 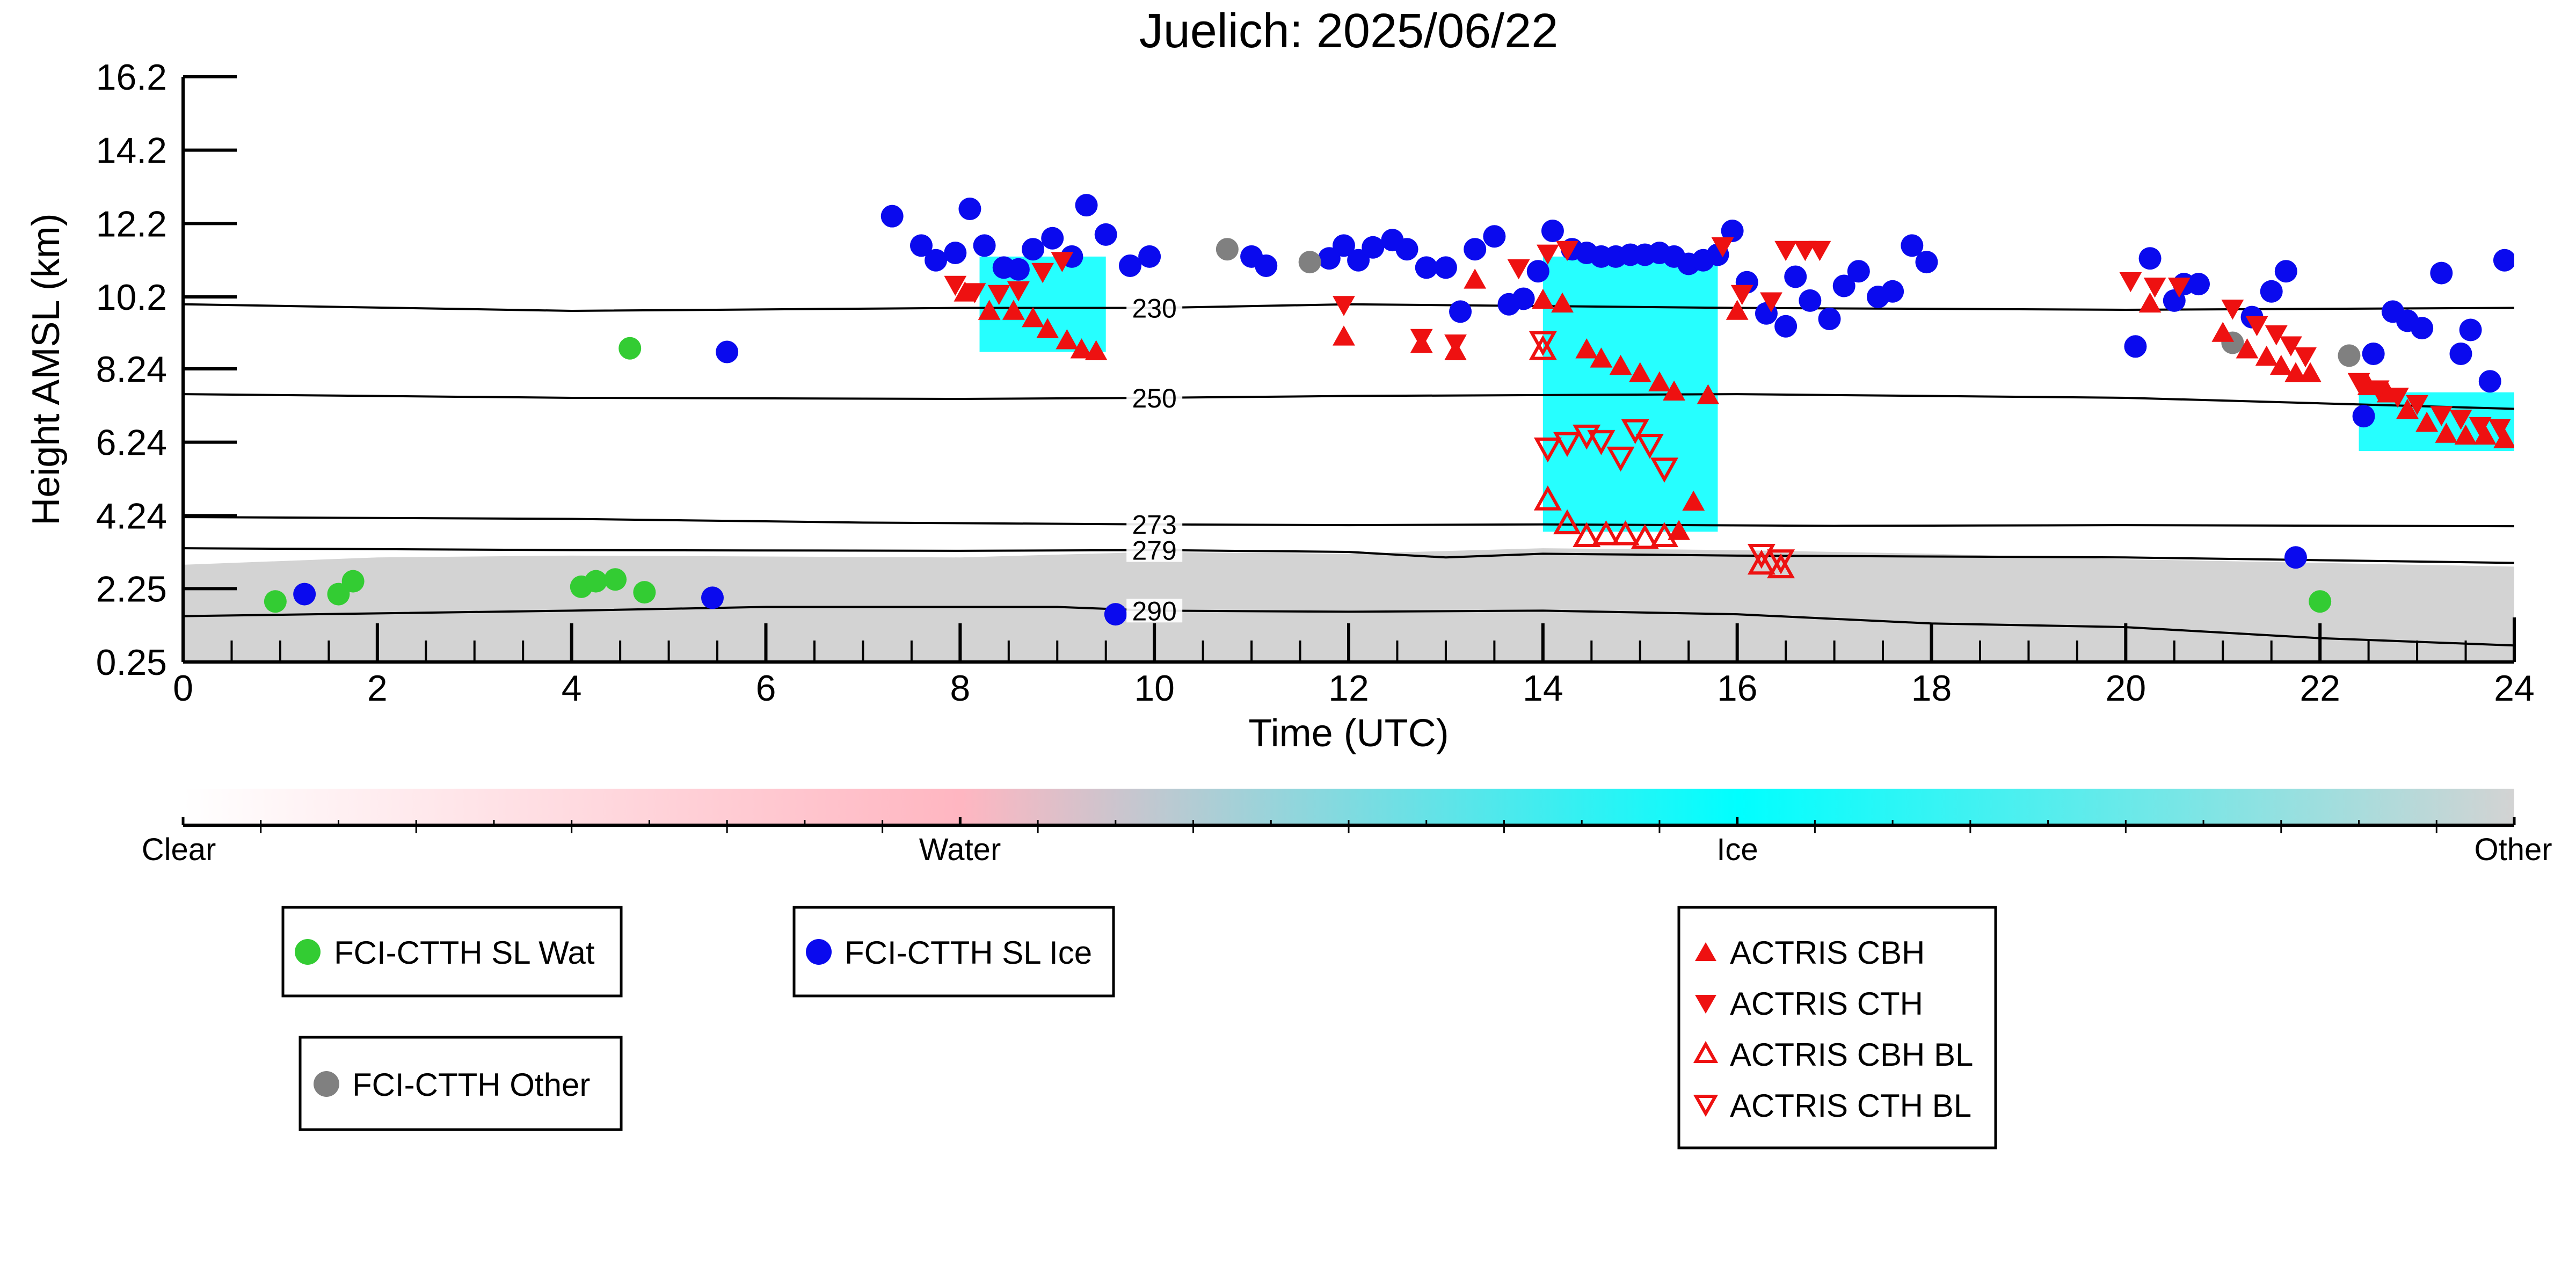 I want to click on isotherm-label-273: 273, so click(x=1154, y=525).